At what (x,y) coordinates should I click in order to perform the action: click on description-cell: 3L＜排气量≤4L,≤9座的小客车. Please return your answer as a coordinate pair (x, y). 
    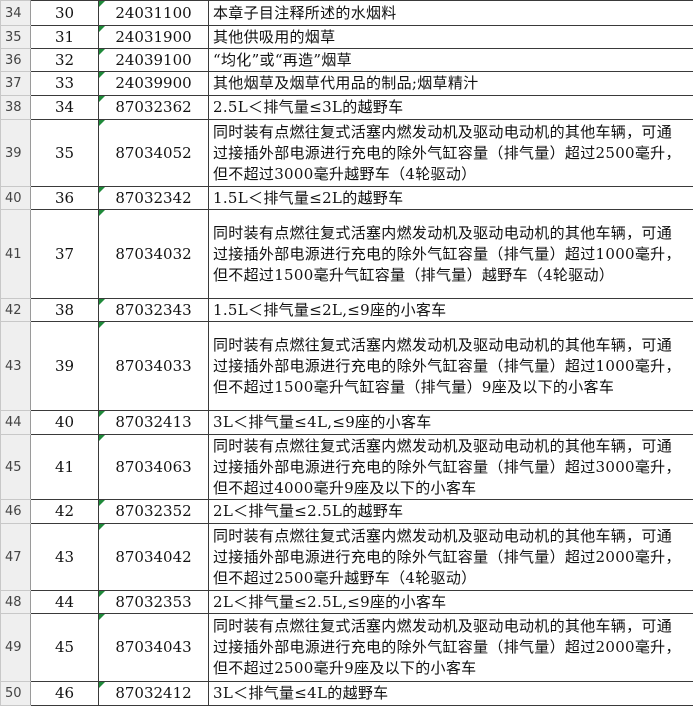
    Looking at the image, I should click on (451, 423).